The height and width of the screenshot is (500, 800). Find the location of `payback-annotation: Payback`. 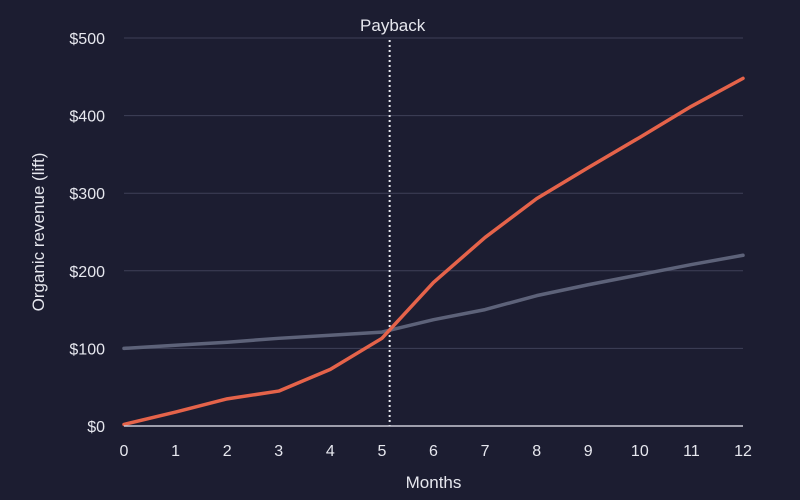

payback-annotation: Payback is located at coordinates (393, 221).